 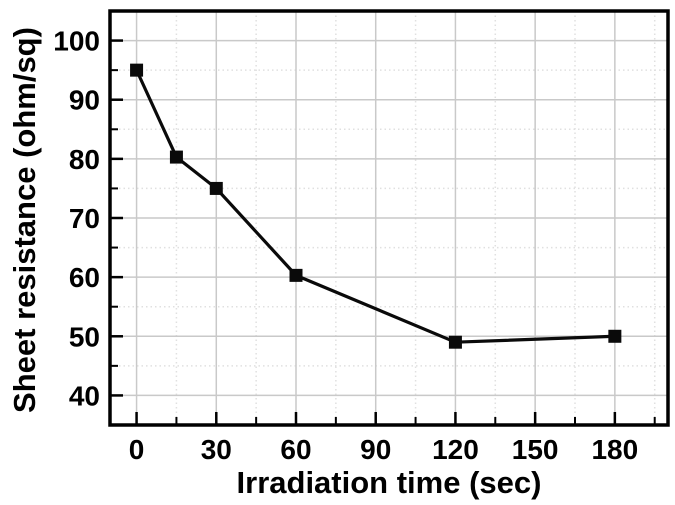 What do you see at coordinates (84, 336) in the screenshot?
I see `y-tick-label: 50` at bounding box center [84, 336].